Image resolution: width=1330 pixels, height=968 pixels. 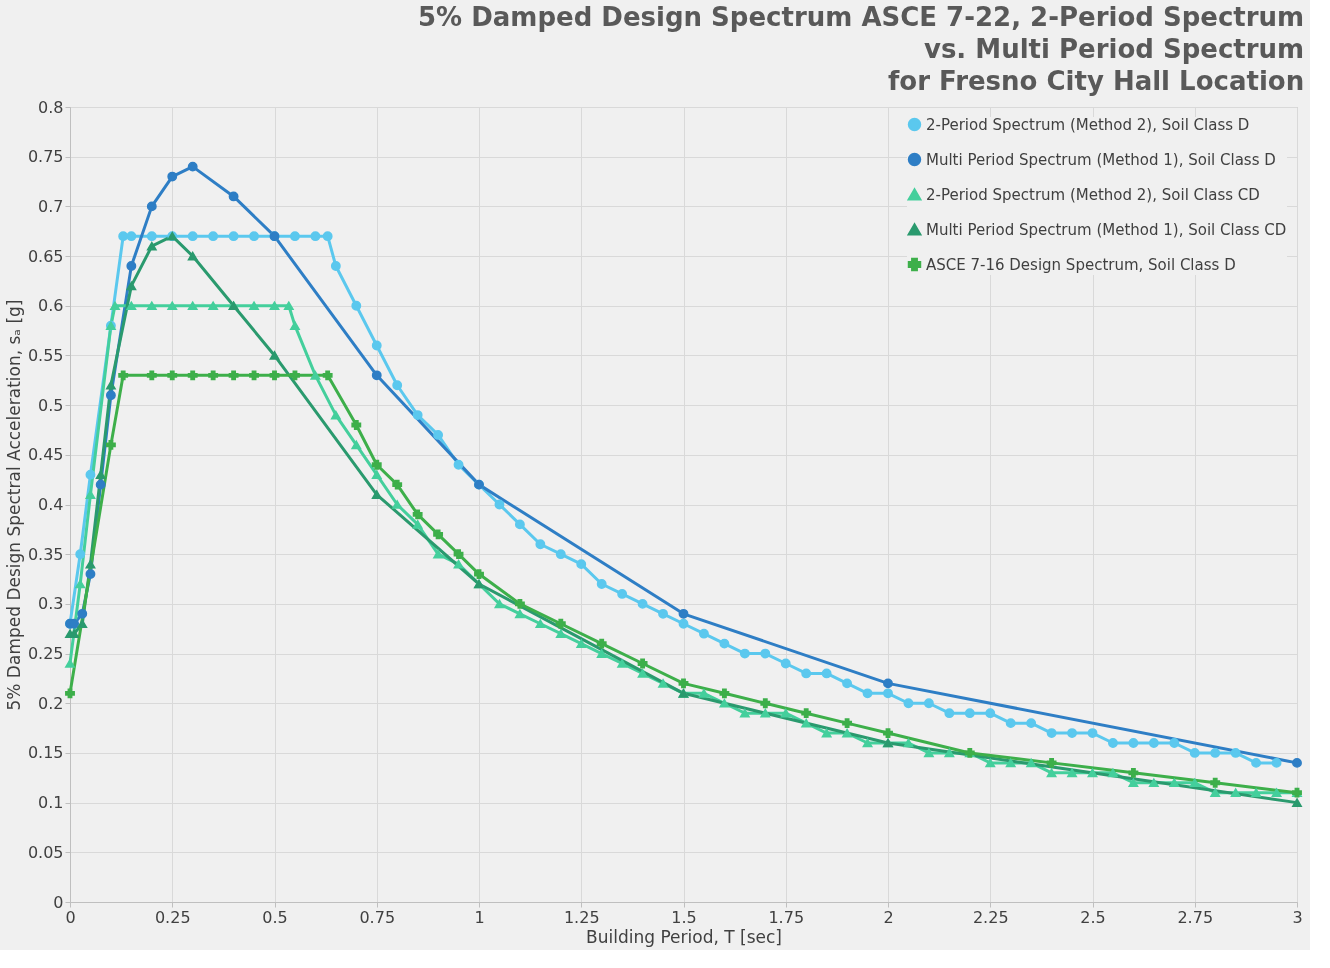 I want to click on legend-label: 2-Period Spectrum (Method 2), Soil Class D, so click(x=1088, y=124).